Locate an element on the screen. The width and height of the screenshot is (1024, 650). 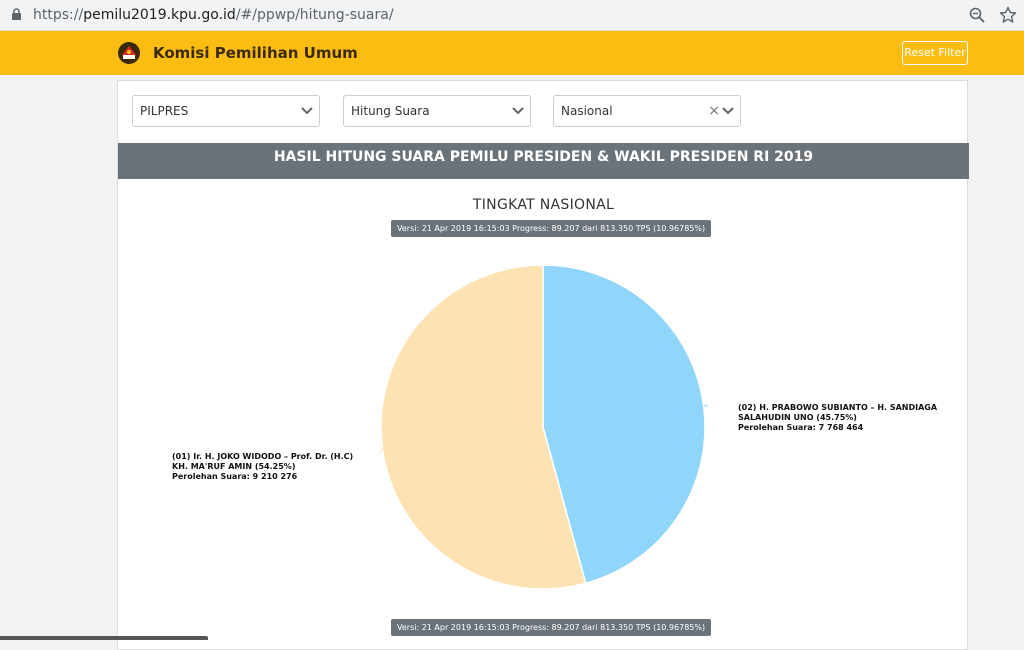
pie-slice-prabowo is located at coordinates (624, 424).